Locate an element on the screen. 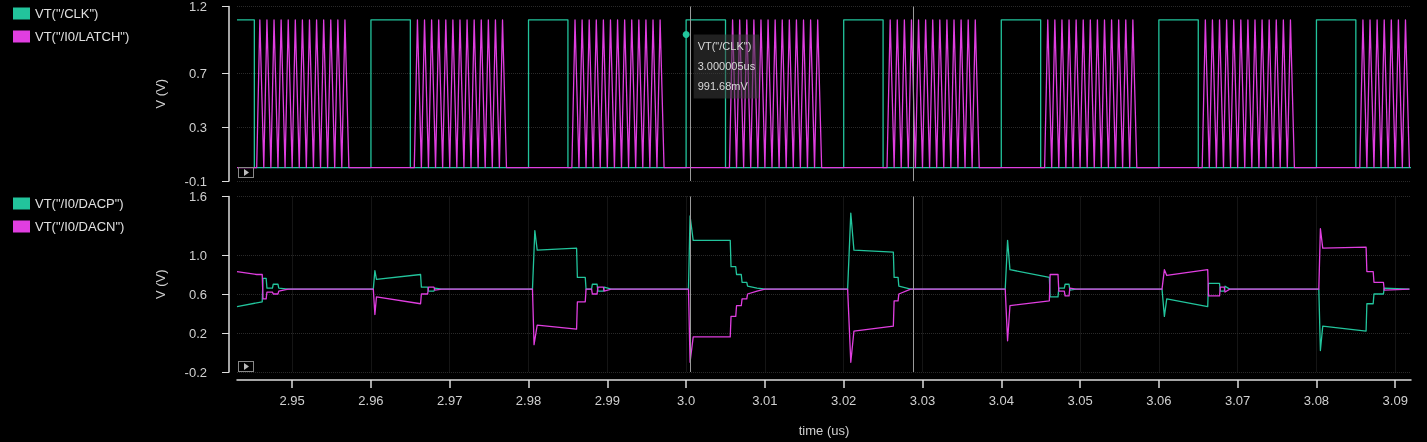  y-tick-label: 1.2 is located at coordinates (197, 7).